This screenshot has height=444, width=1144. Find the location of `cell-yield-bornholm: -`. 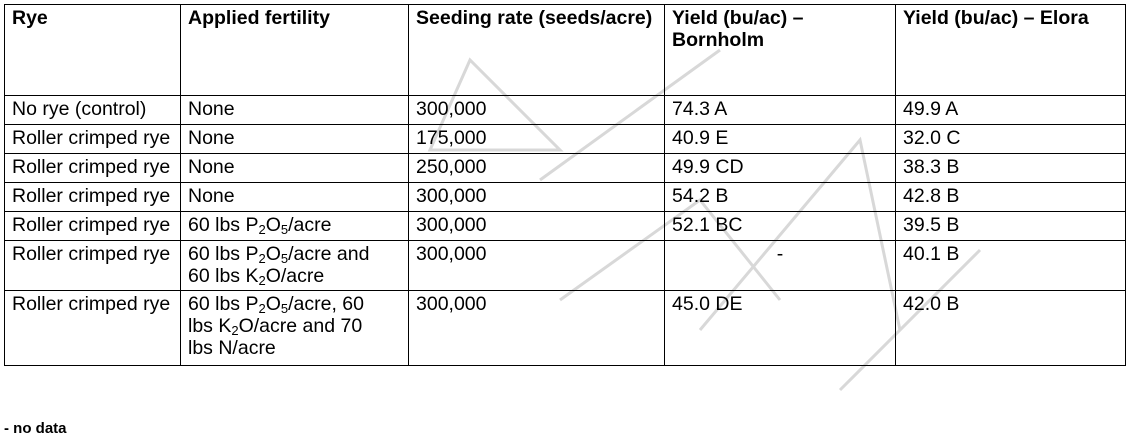

cell-yield-bornholm: - is located at coordinates (780, 265).